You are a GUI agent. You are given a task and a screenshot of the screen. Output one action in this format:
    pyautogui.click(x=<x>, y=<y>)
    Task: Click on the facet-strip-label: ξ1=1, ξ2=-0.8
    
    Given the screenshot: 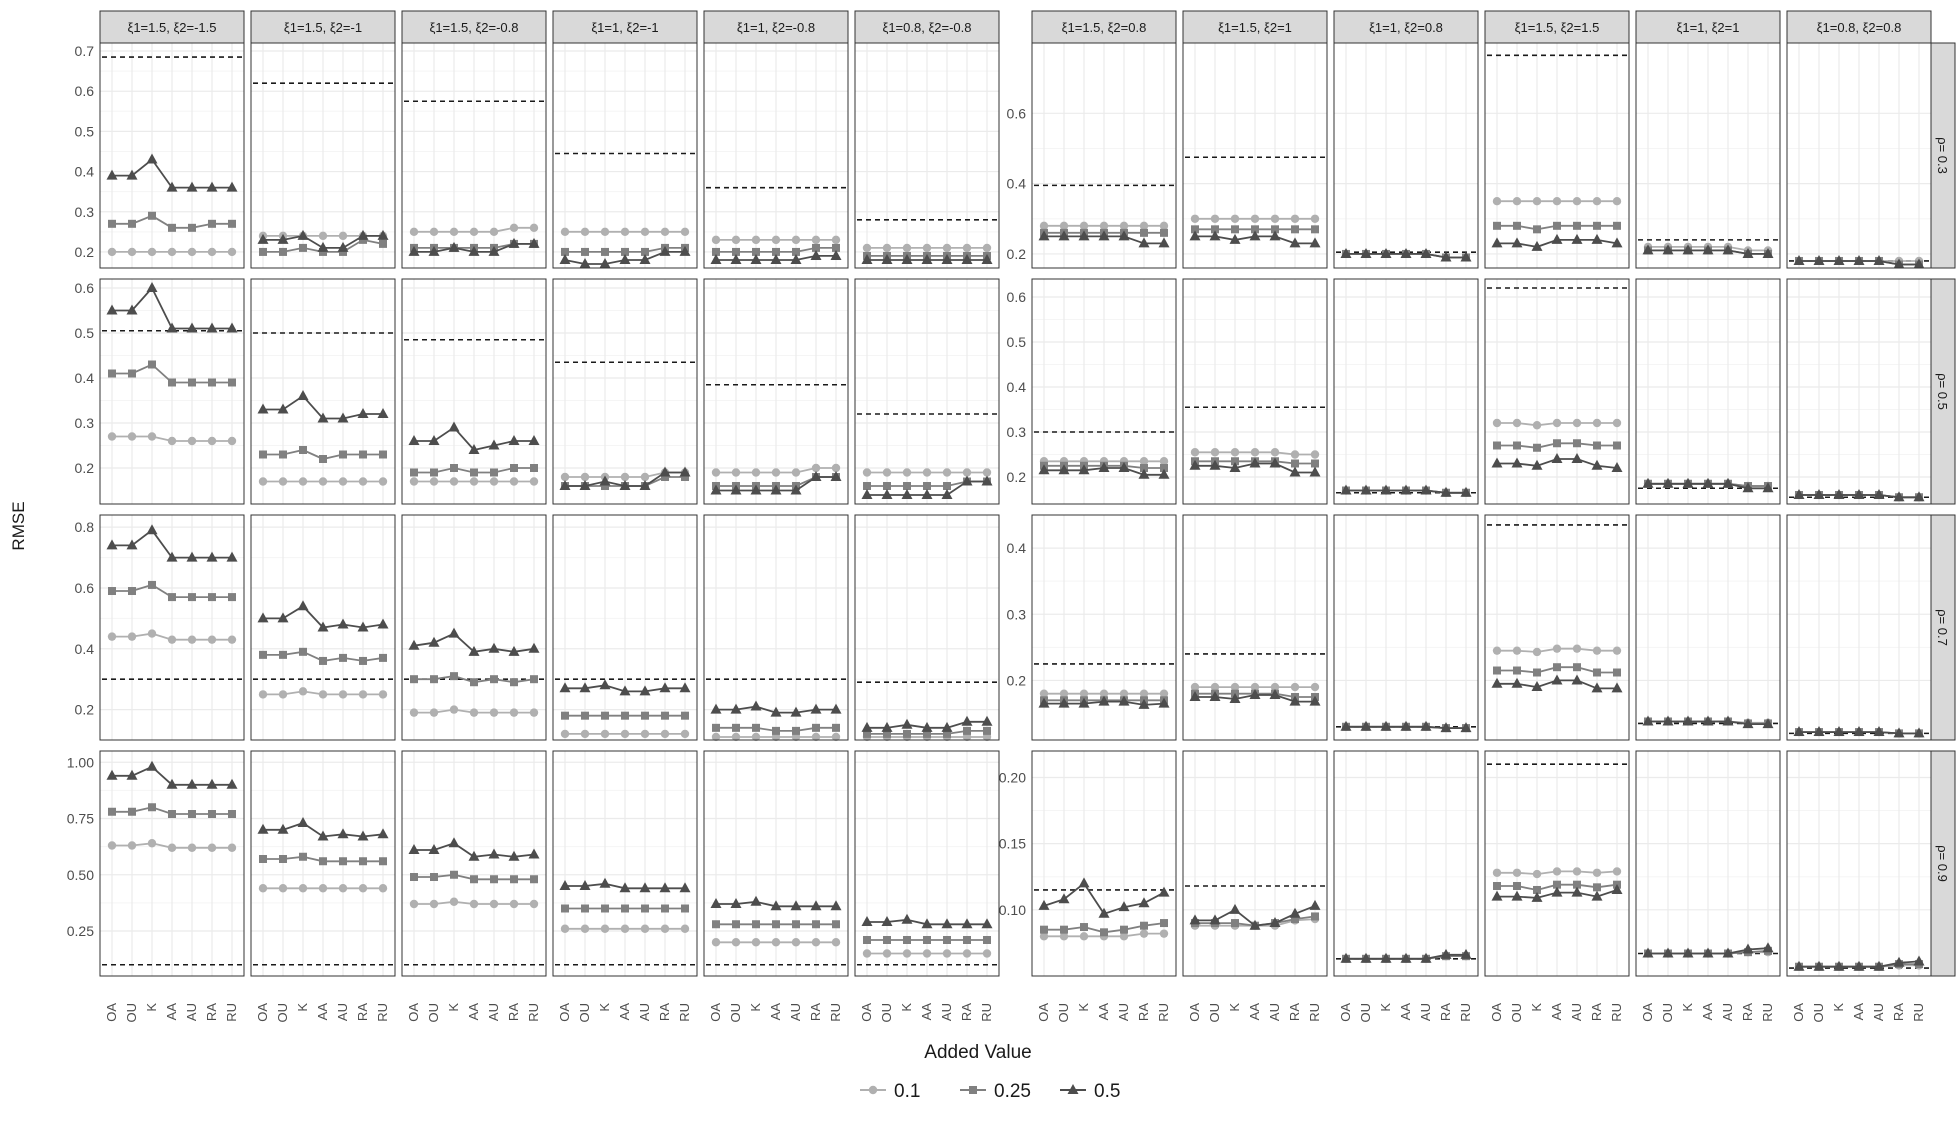 What is the action you would take?
    pyautogui.click(x=776, y=27)
    